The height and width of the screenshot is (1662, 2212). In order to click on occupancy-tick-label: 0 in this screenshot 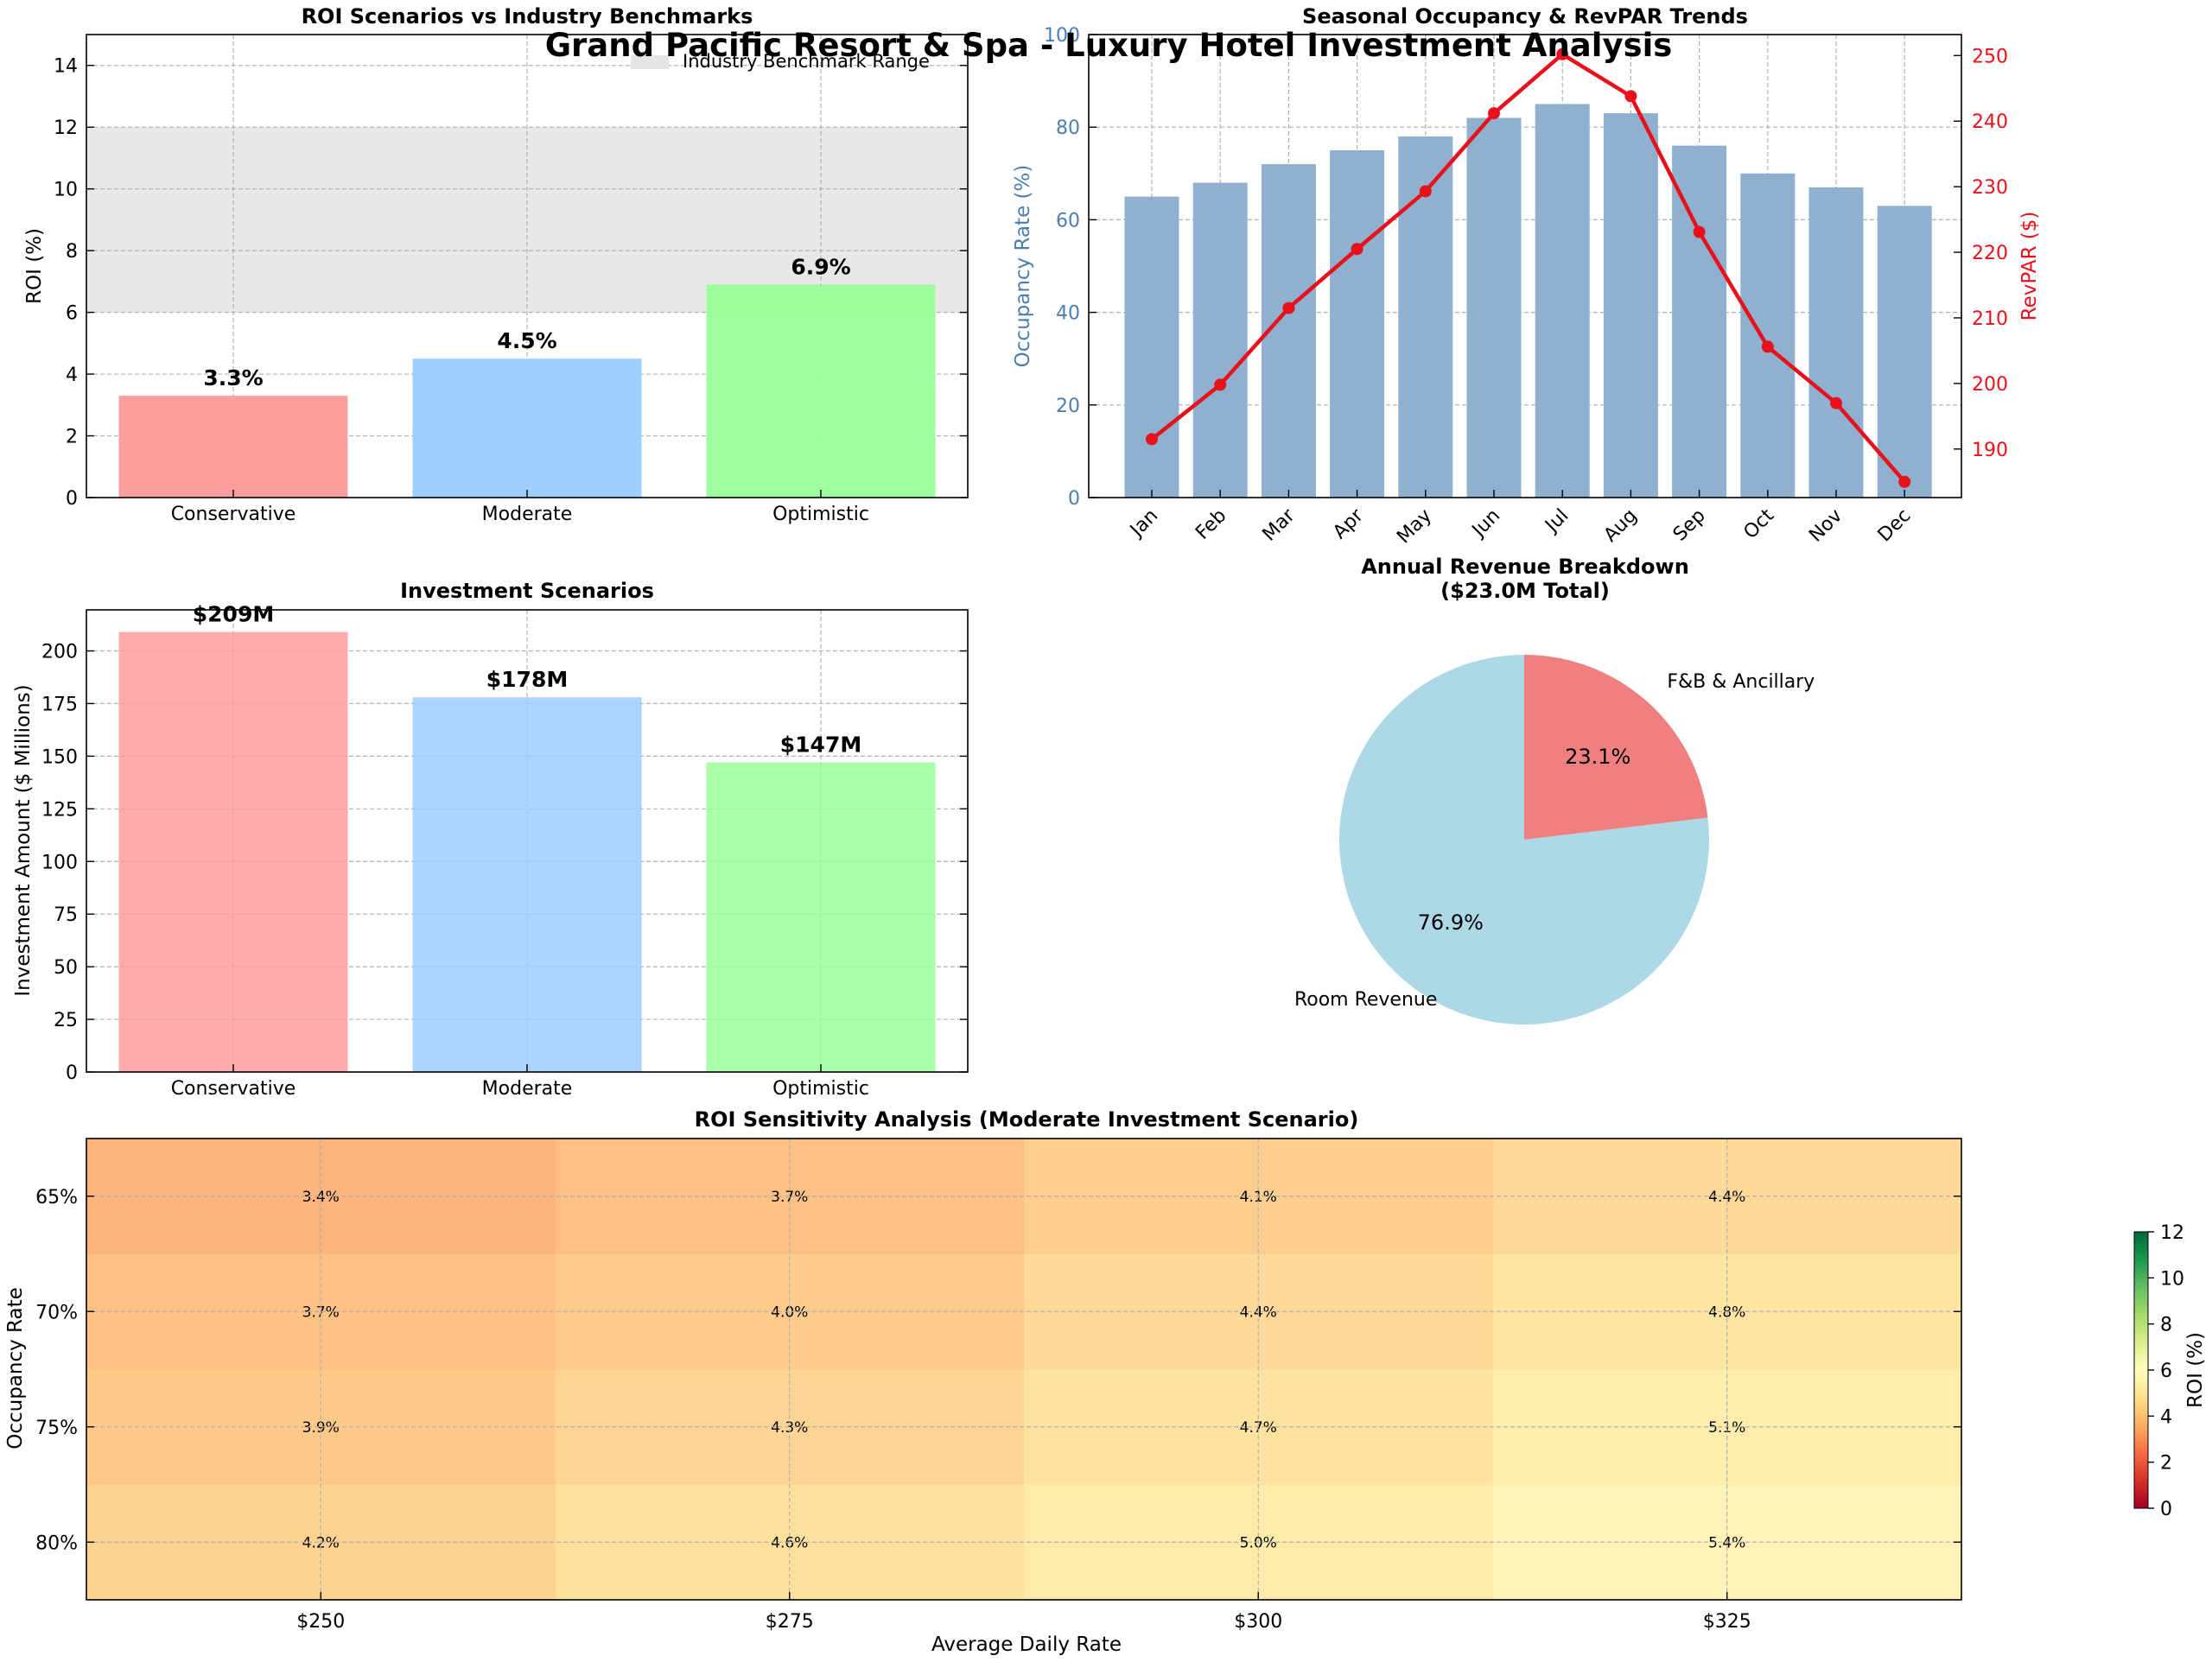, I will do `click(1074, 499)`.